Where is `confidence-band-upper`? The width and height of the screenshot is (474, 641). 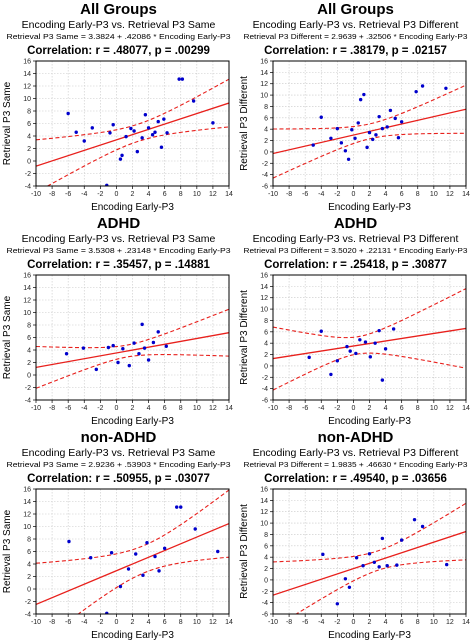
confidence-band-upper is located at coordinates (132, 109).